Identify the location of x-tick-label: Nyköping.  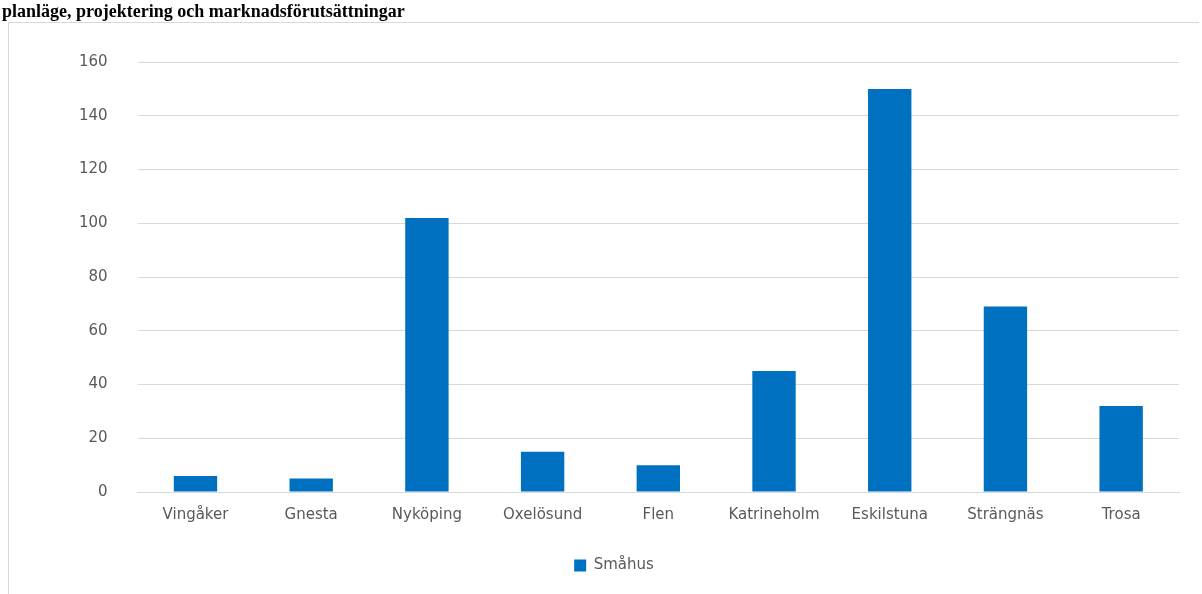
(426, 513).